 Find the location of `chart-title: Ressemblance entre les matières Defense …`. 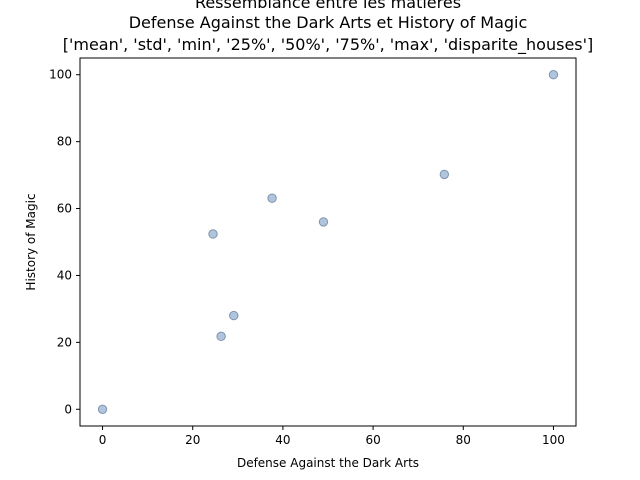

chart-title: Ressemblance entre les matières Defense … is located at coordinates (328, 27).